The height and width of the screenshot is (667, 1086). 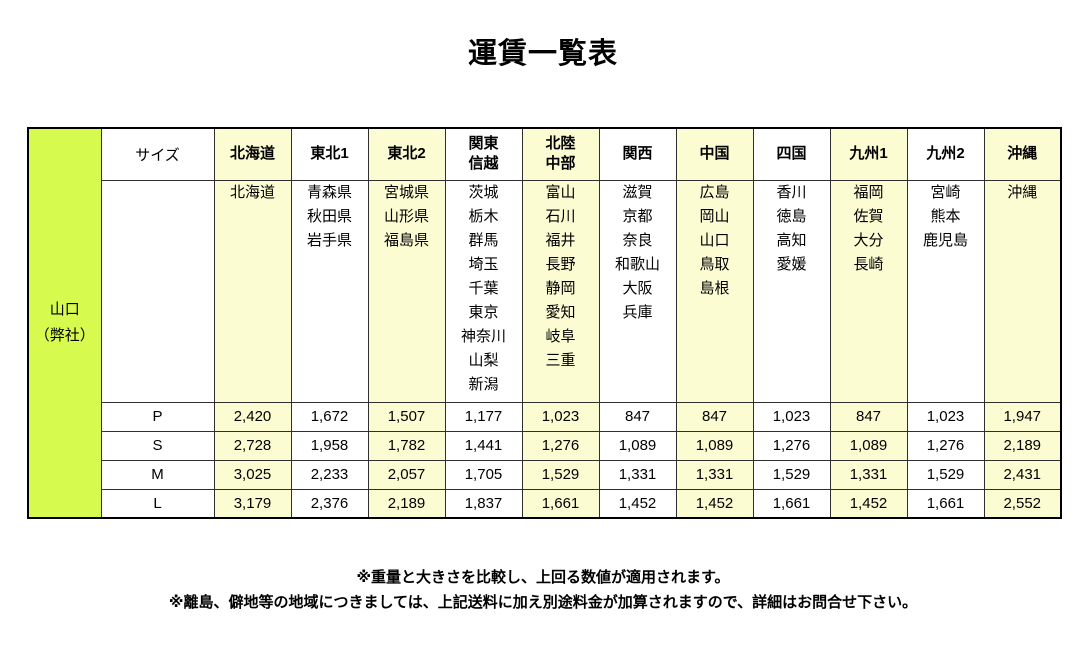 I want to click on origin-cell: 山口 （弊社）, so click(x=64, y=323).